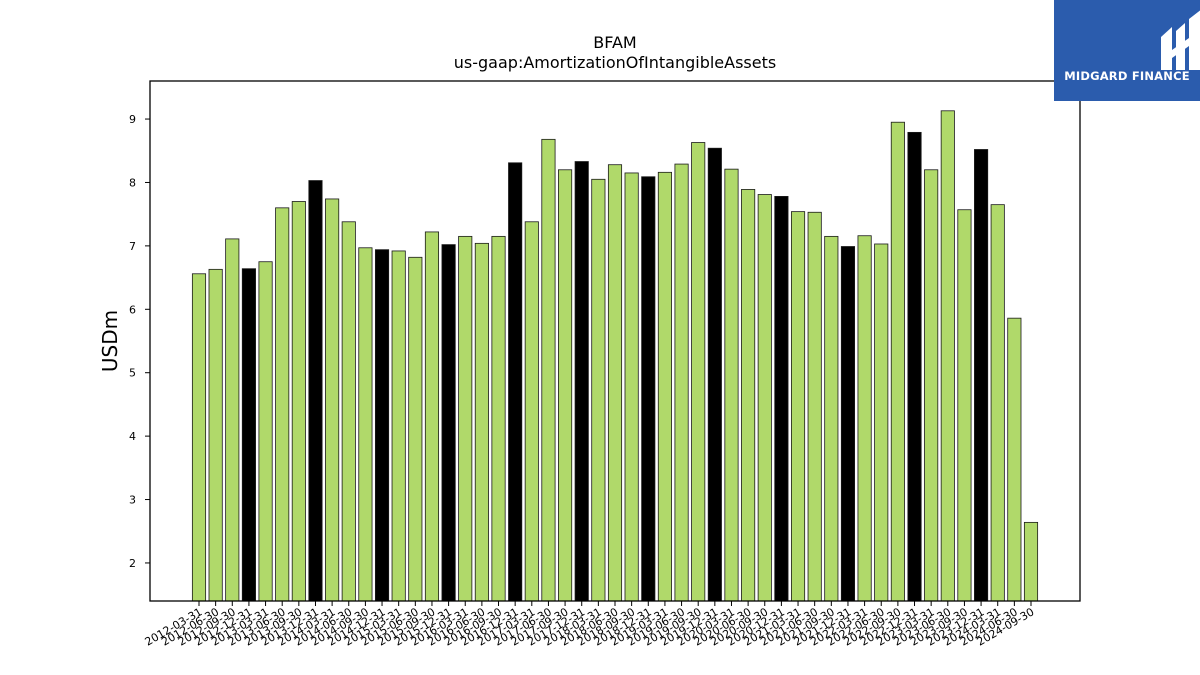 This screenshot has height=675, width=1200. What do you see at coordinates (132, 246) in the screenshot?
I see `y-tick-label: 7` at bounding box center [132, 246].